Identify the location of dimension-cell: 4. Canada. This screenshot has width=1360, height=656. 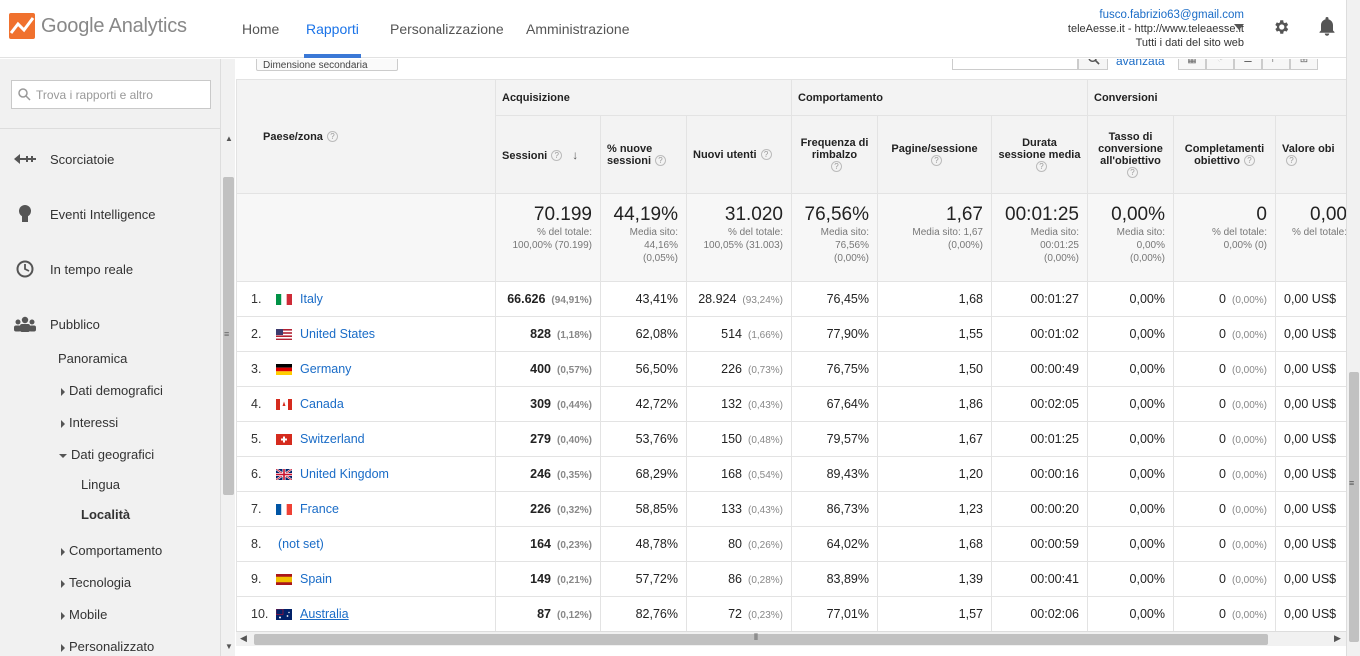
(366, 404).